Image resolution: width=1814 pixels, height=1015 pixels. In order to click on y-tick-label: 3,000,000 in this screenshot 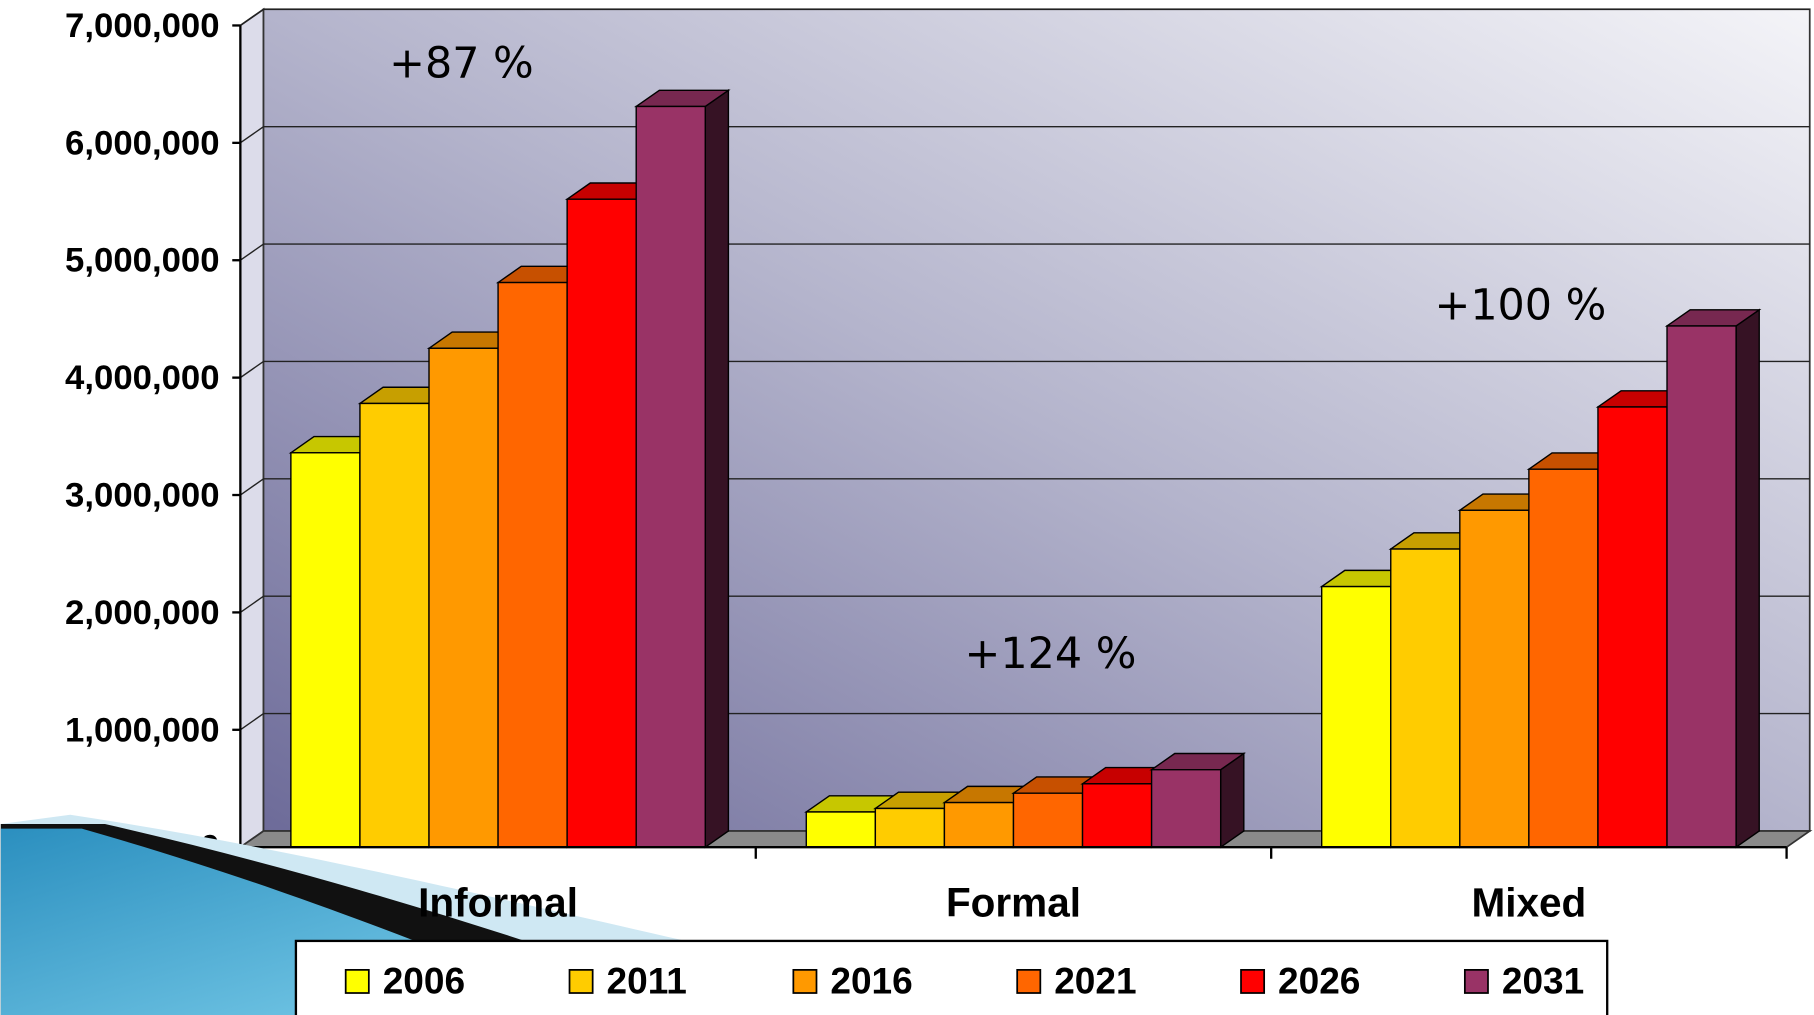, I will do `click(142, 496)`.